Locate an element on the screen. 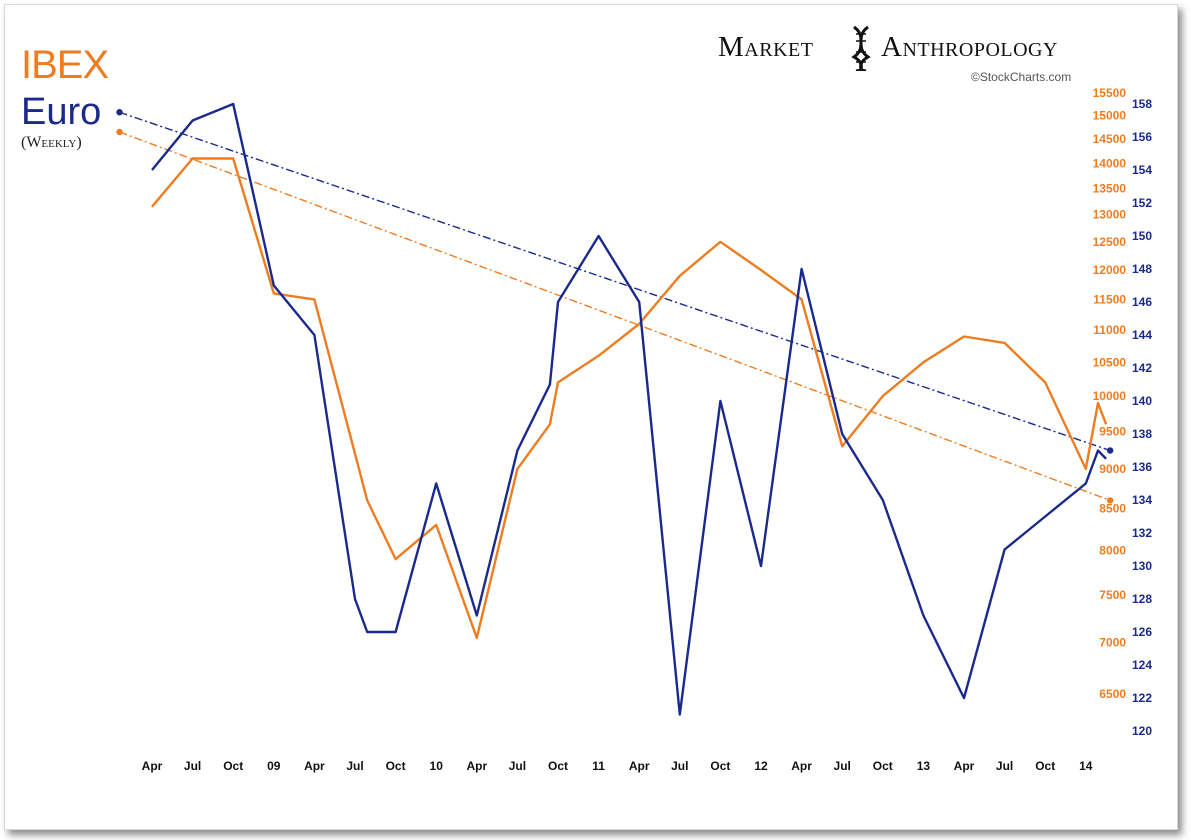 This screenshot has width=1191, height=840. euro-tick-label: 132 is located at coordinates (1142, 533).